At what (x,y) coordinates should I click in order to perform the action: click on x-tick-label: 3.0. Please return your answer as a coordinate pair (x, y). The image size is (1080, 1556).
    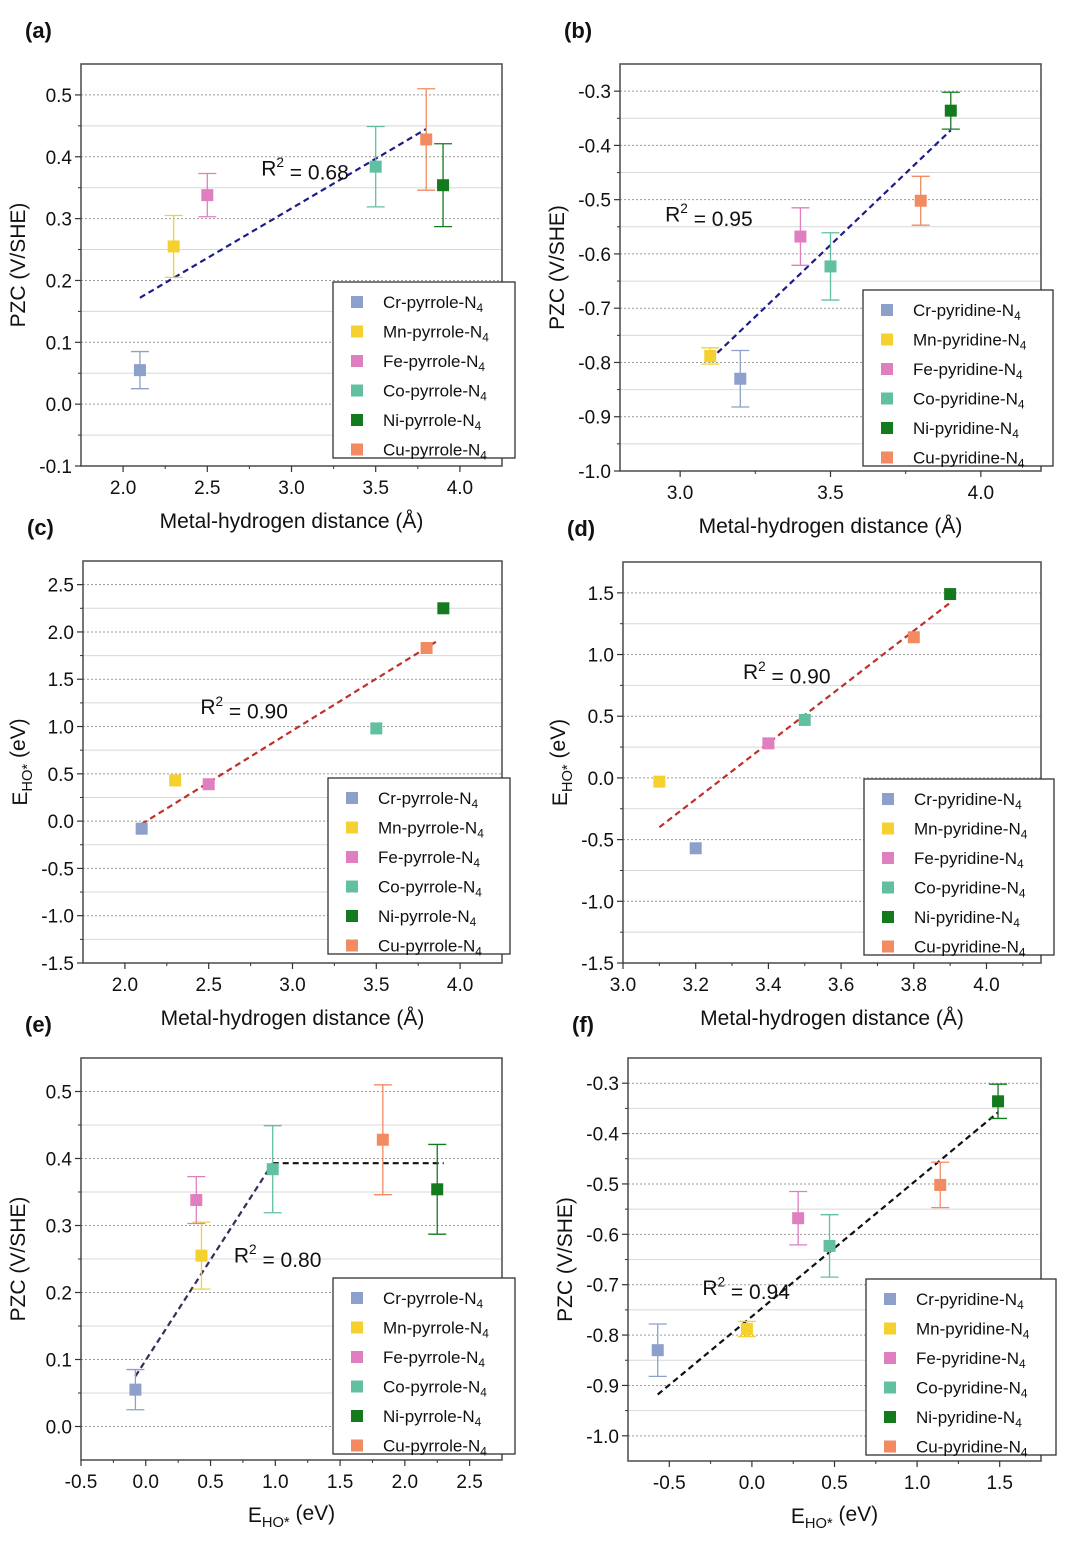
    Looking at the image, I should click on (291, 488).